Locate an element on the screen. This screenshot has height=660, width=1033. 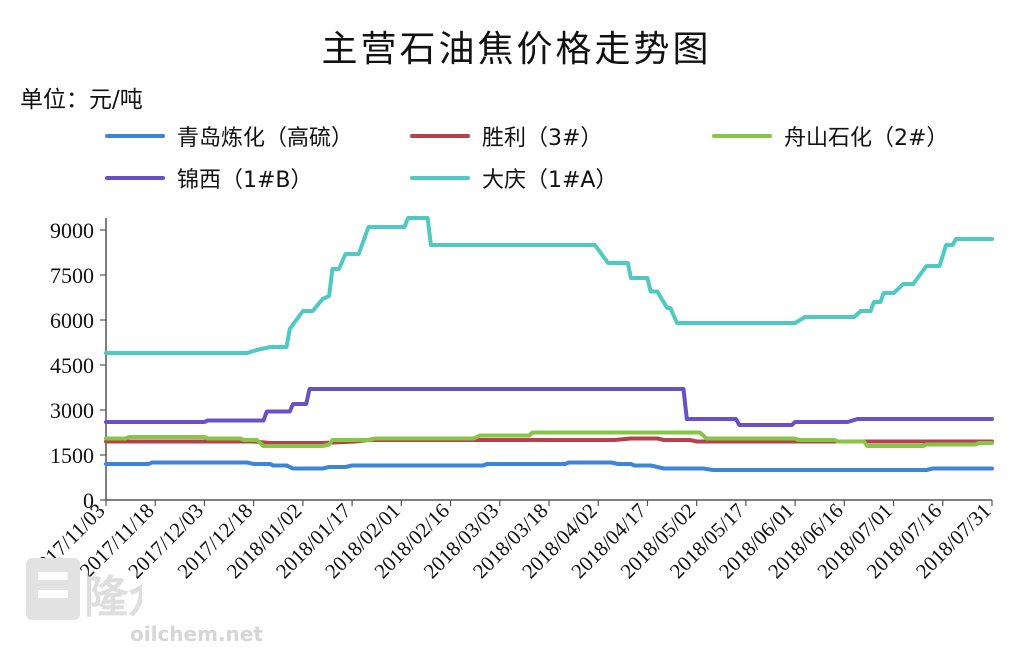
legend-label: 舟山石化（2#） is located at coordinates (866, 138).